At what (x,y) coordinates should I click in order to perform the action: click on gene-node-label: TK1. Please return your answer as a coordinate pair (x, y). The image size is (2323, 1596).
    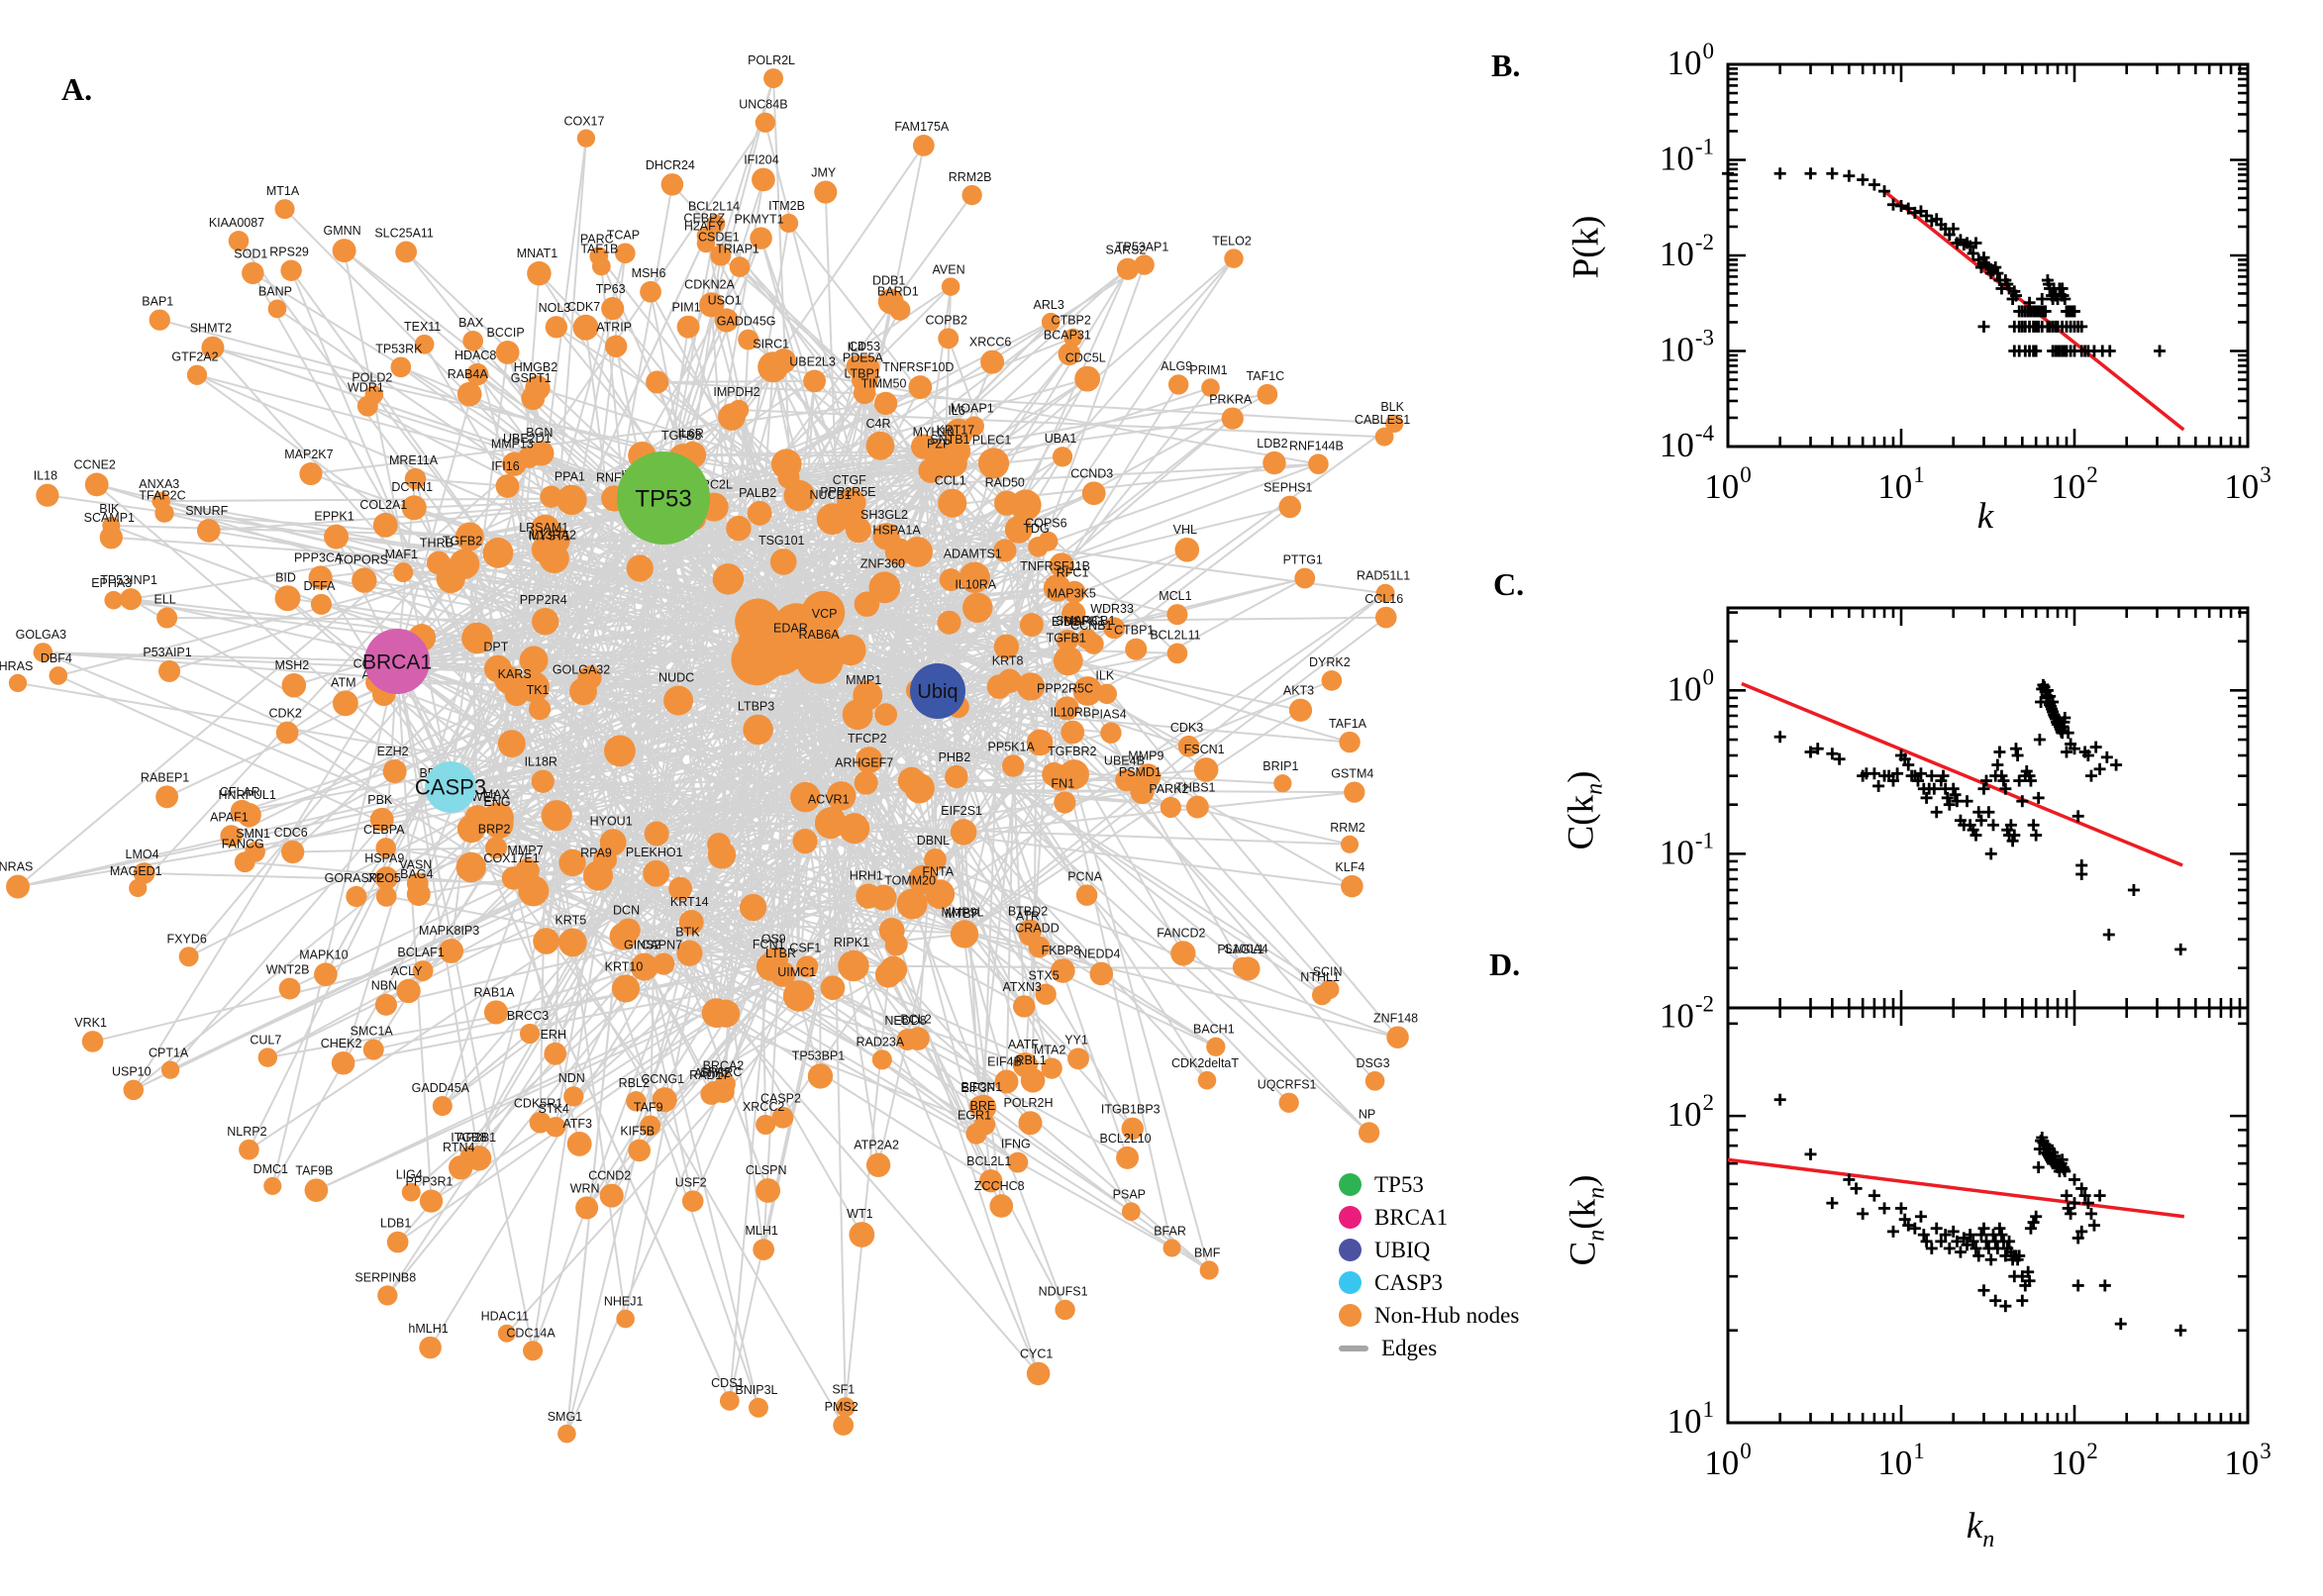
    Looking at the image, I should click on (539, 690).